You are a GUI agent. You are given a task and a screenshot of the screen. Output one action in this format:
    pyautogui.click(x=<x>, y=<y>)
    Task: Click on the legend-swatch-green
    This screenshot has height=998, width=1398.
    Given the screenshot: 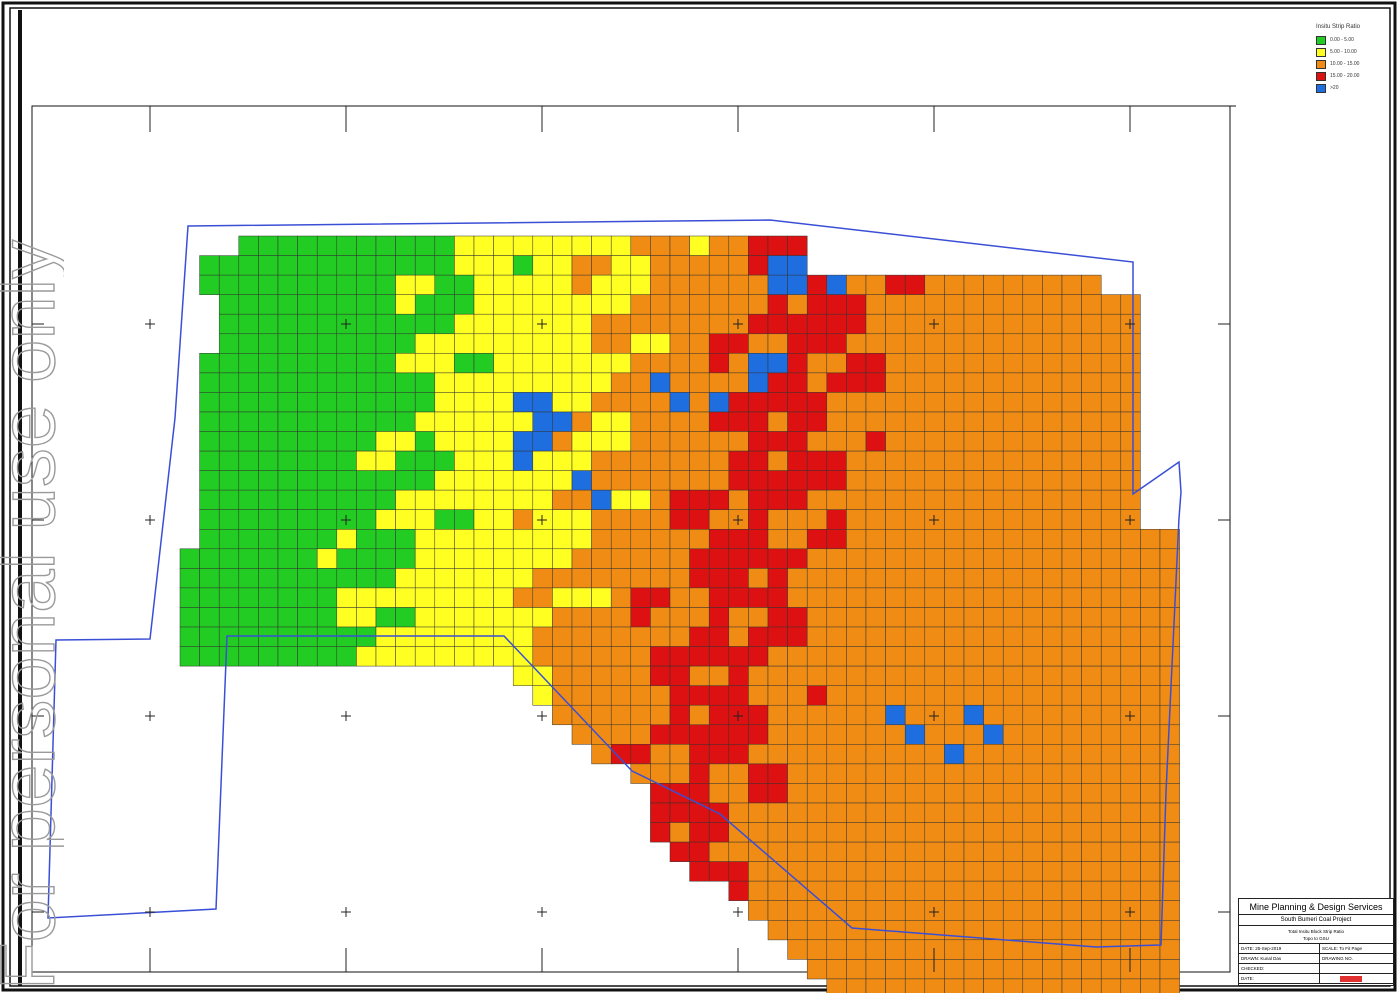 What is the action you would take?
    pyautogui.click(x=1321, y=40)
    